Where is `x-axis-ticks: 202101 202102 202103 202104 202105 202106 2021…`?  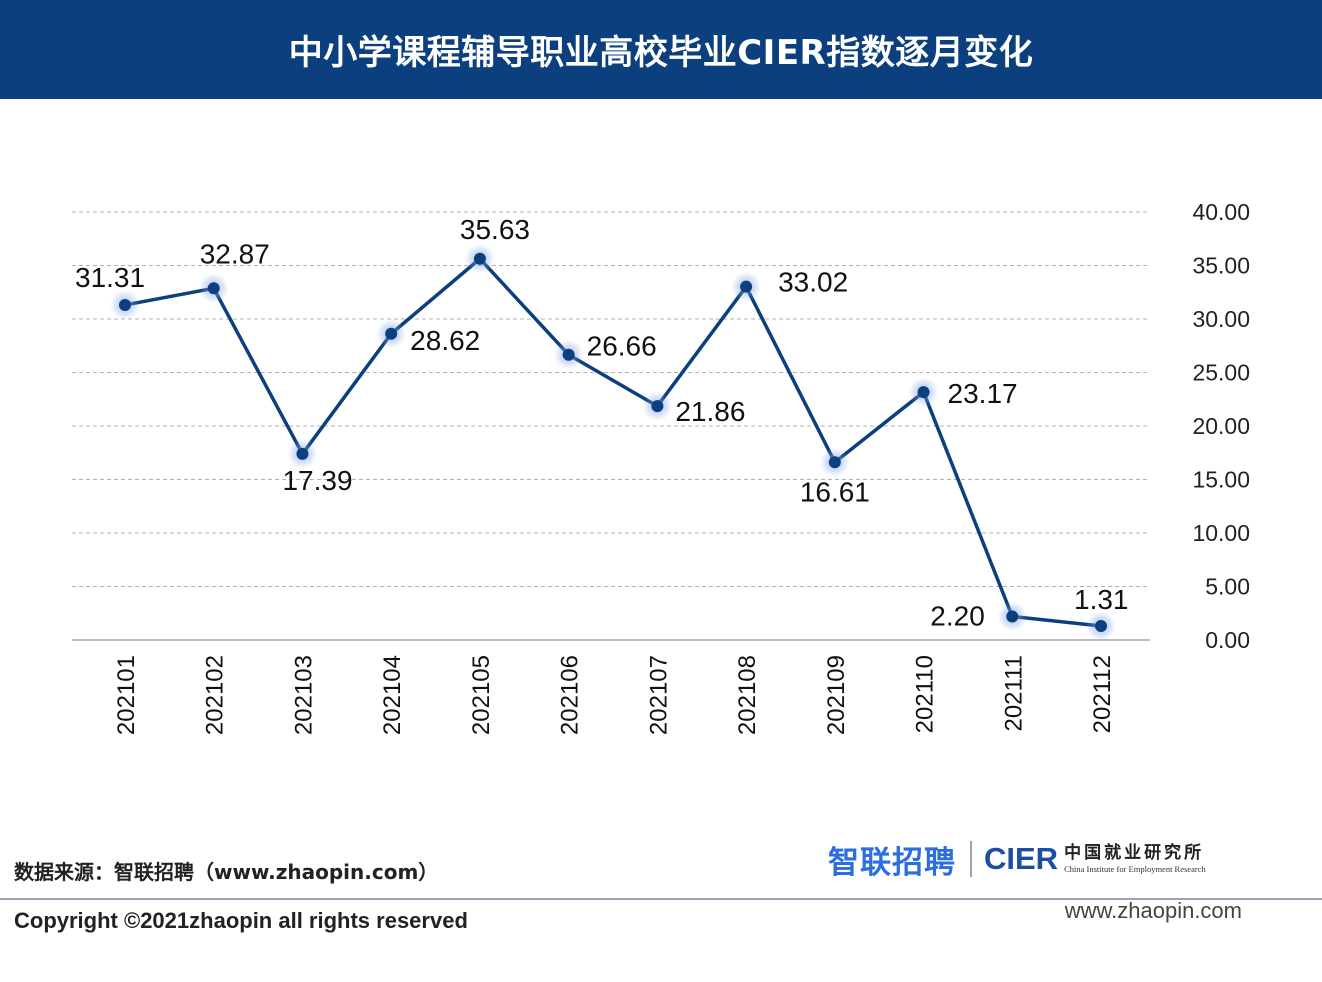 x-axis-ticks: 202101 202102 202103 202104 202105 202106 2021… is located at coordinates (614, 695).